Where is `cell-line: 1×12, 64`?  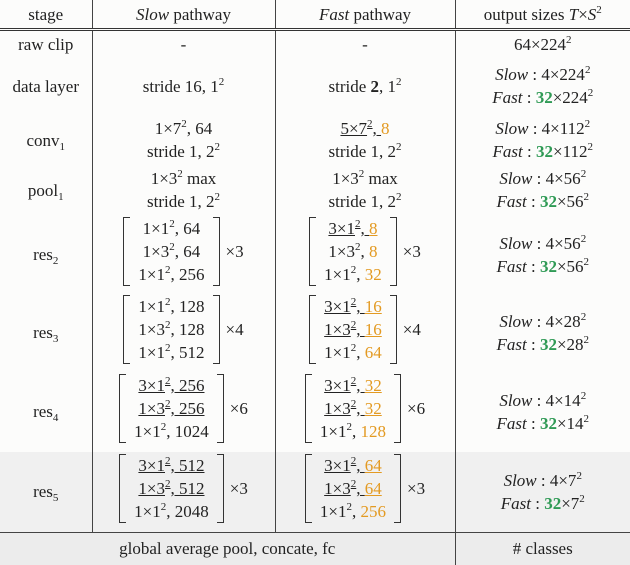
cell-line: 1×12, 64 is located at coordinates (353, 352).